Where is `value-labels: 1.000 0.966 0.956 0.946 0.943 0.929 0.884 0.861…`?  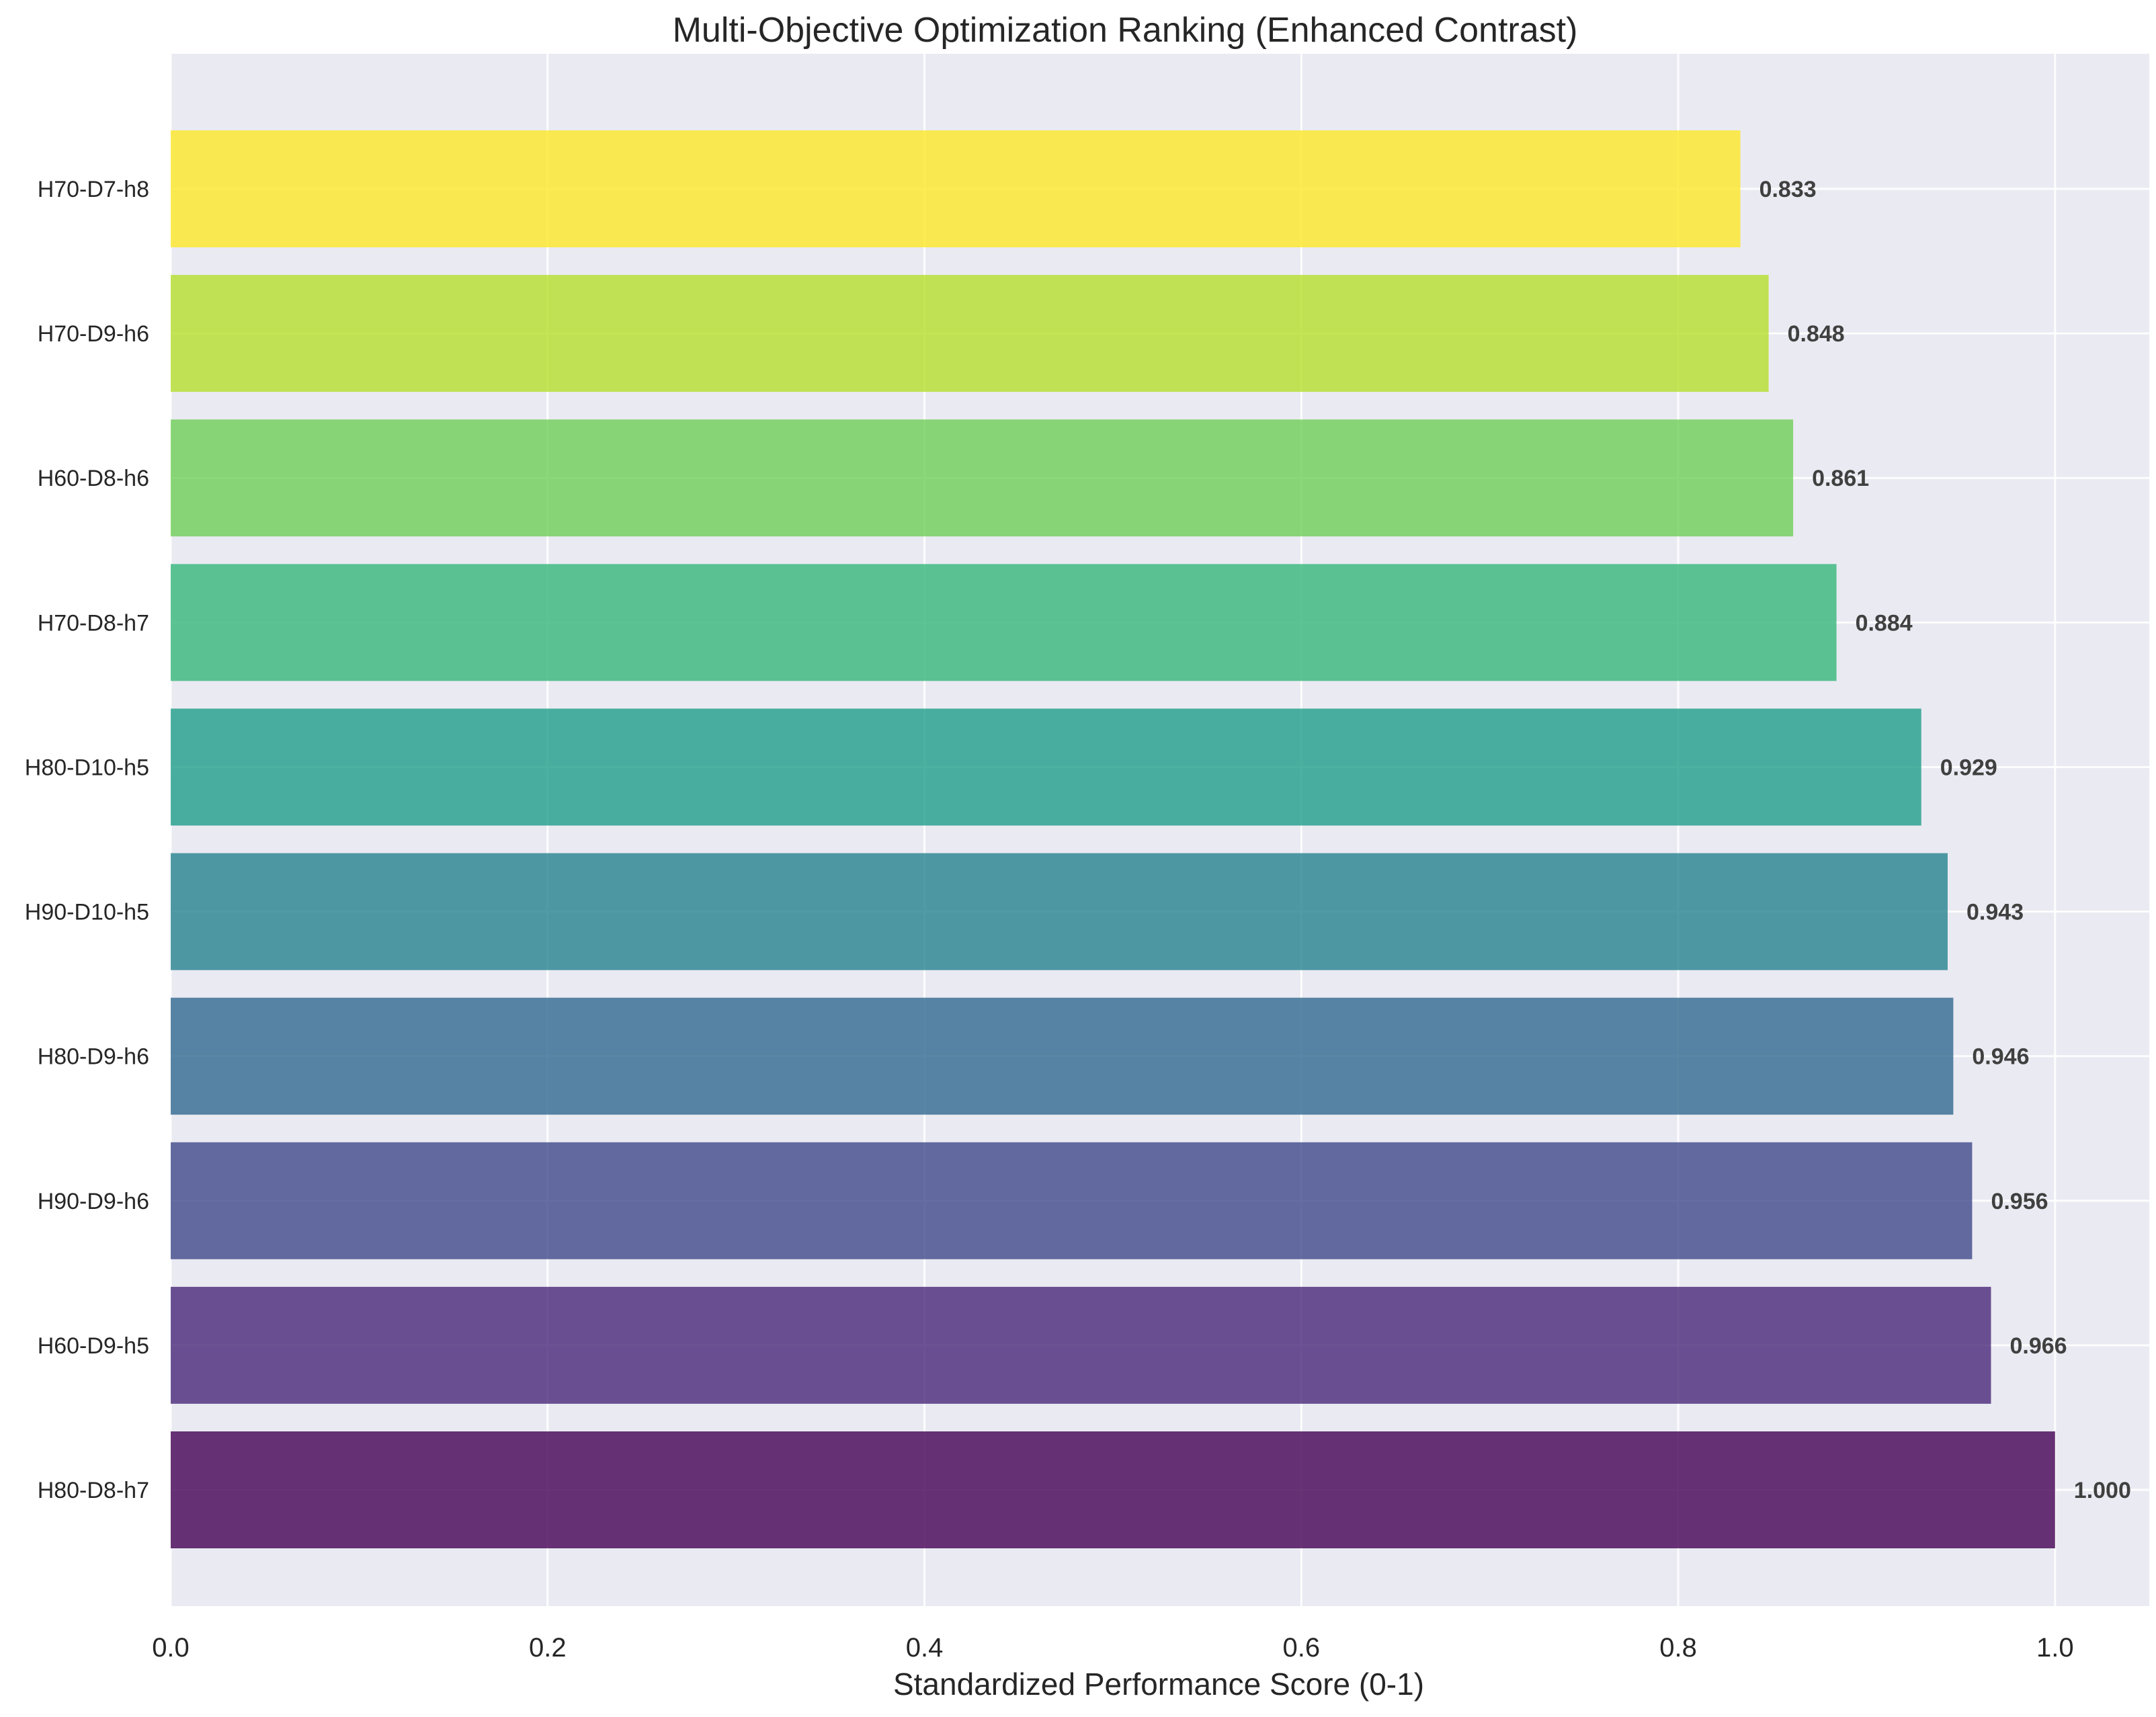
value-labels: 1.000 0.966 0.956 0.946 0.943 0.929 0.884 0.861… is located at coordinates (1945, 840).